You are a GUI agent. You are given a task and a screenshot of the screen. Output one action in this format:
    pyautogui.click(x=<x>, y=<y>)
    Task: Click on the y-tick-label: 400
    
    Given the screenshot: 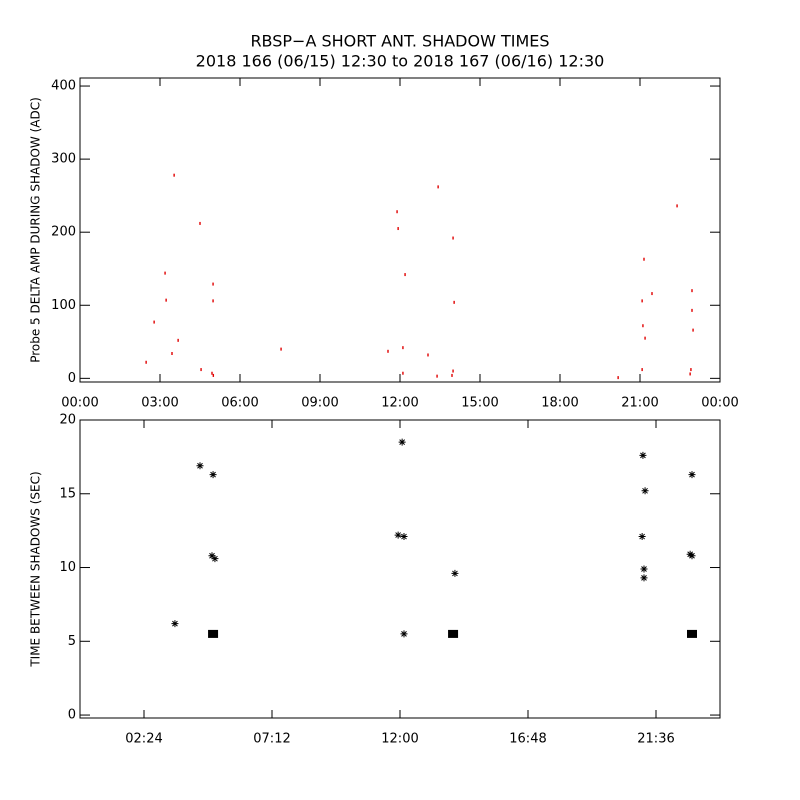 What is the action you would take?
    pyautogui.click(x=63, y=86)
    